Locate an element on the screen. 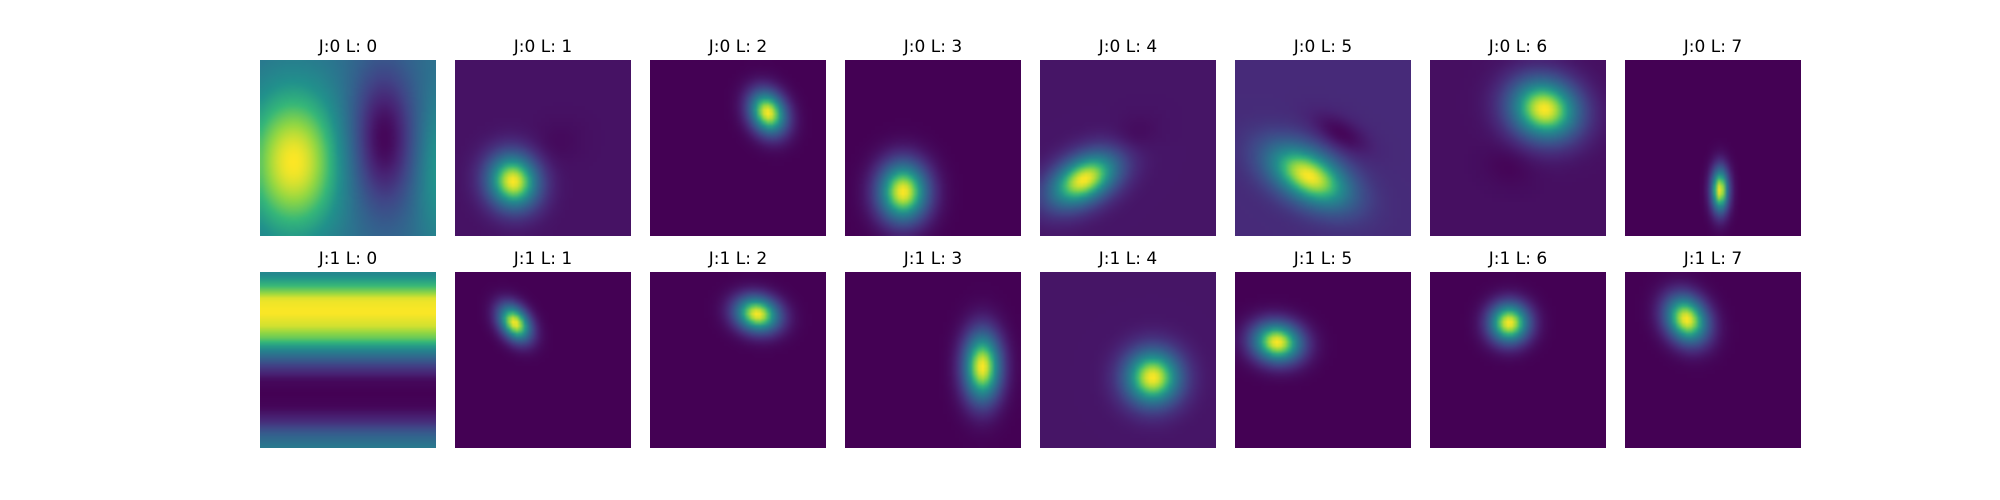 The width and height of the screenshot is (2000, 500). panel-title: J:0 L: 6 is located at coordinates (1517, 47).